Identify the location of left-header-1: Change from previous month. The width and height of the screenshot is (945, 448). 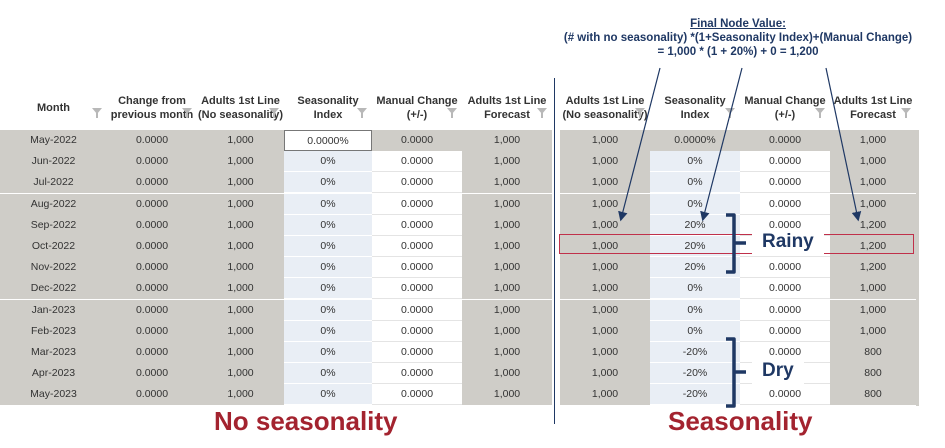
(152, 108).